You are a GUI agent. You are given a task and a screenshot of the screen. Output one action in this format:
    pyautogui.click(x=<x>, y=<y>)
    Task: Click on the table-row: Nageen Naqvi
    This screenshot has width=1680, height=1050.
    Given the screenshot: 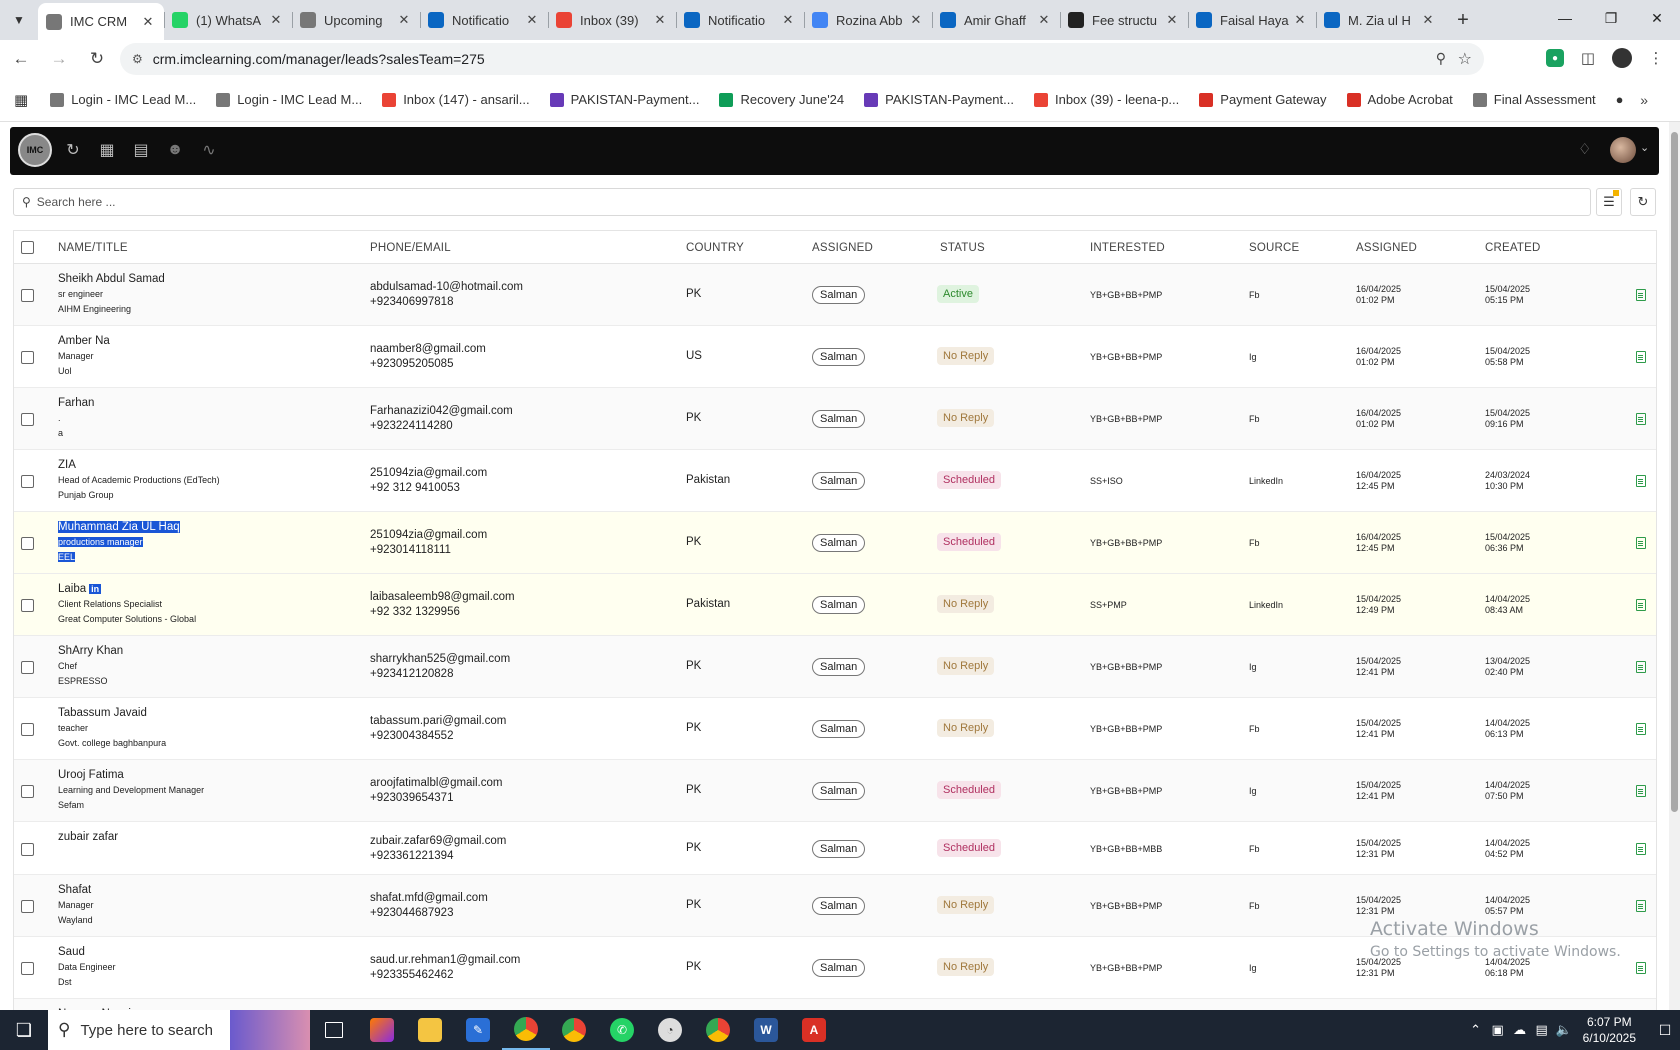 What is the action you would take?
    pyautogui.click(x=835, y=1004)
    